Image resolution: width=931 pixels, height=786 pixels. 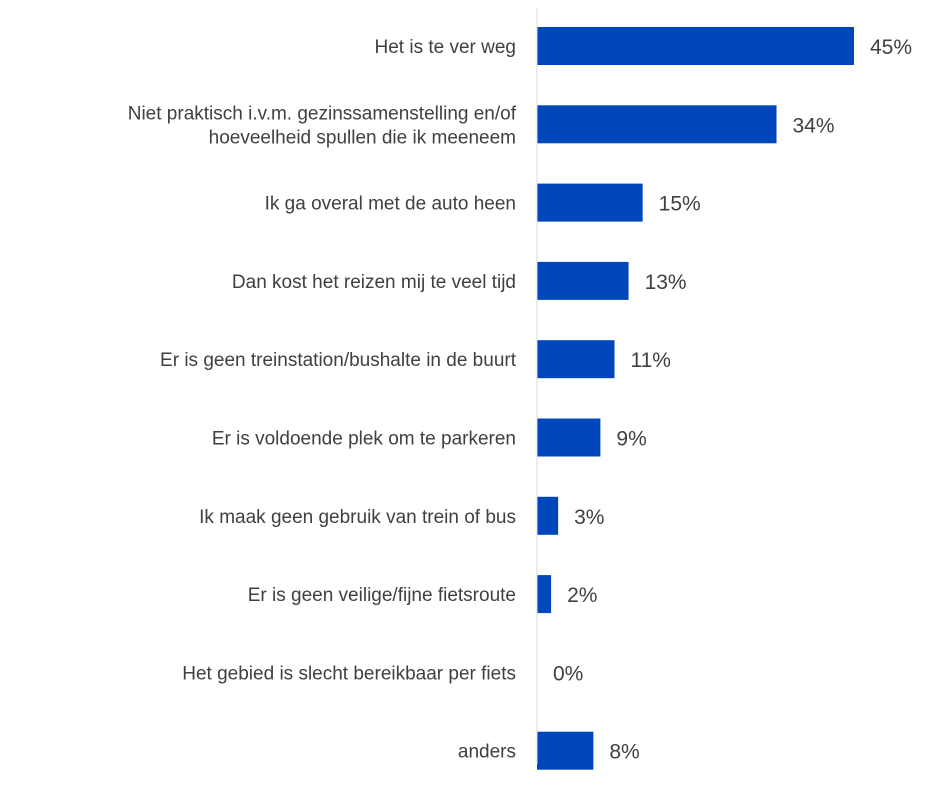 What do you see at coordinates (666, 282) in the screenshot?
I see `value-label: 13%` at bounding box center [666, 282].